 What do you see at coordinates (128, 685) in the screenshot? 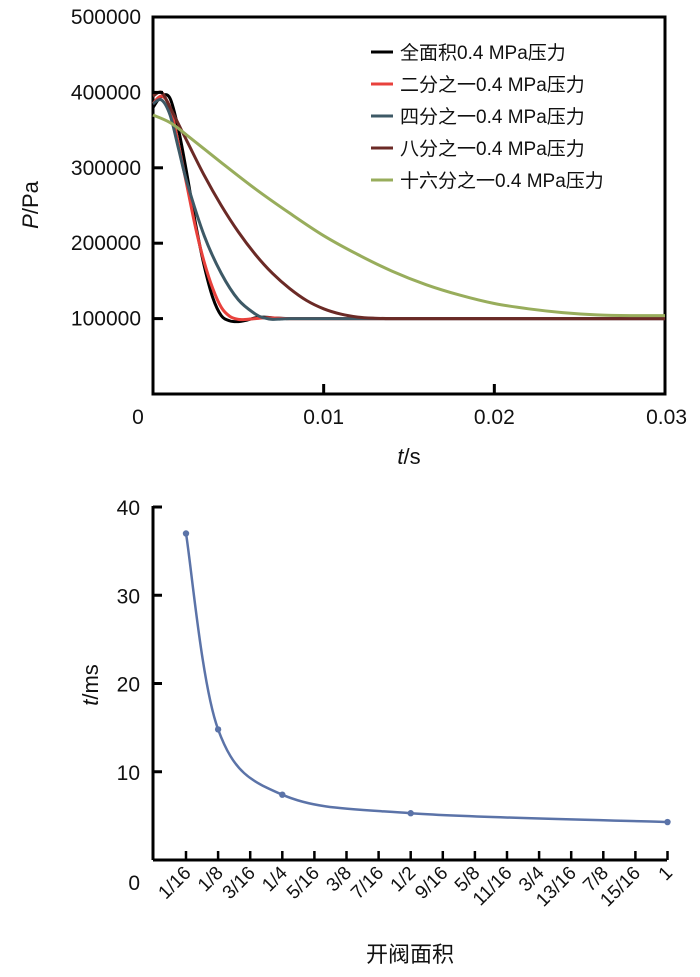
I see `chart2-y-tick-label: 20` at bounding box center [128, 685].